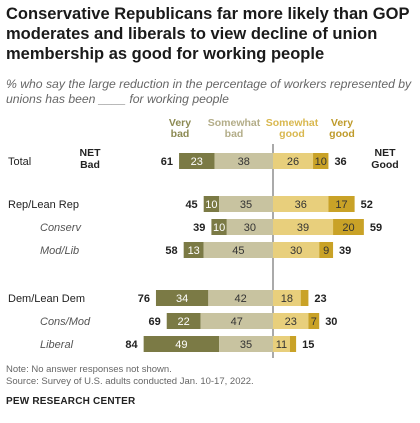  Describe the element at coordinates (340, 162) in the screenshot. I see `net-good-value: 36` at that location.